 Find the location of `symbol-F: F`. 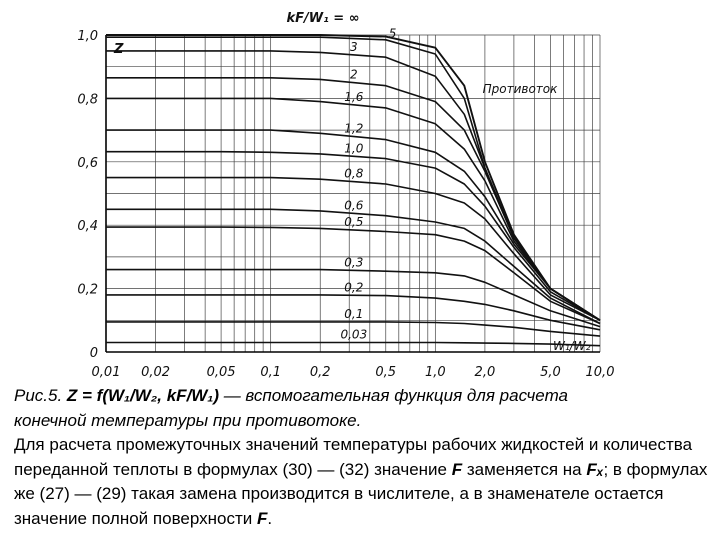

symbol-F: F is located at coordinates (457, 469).